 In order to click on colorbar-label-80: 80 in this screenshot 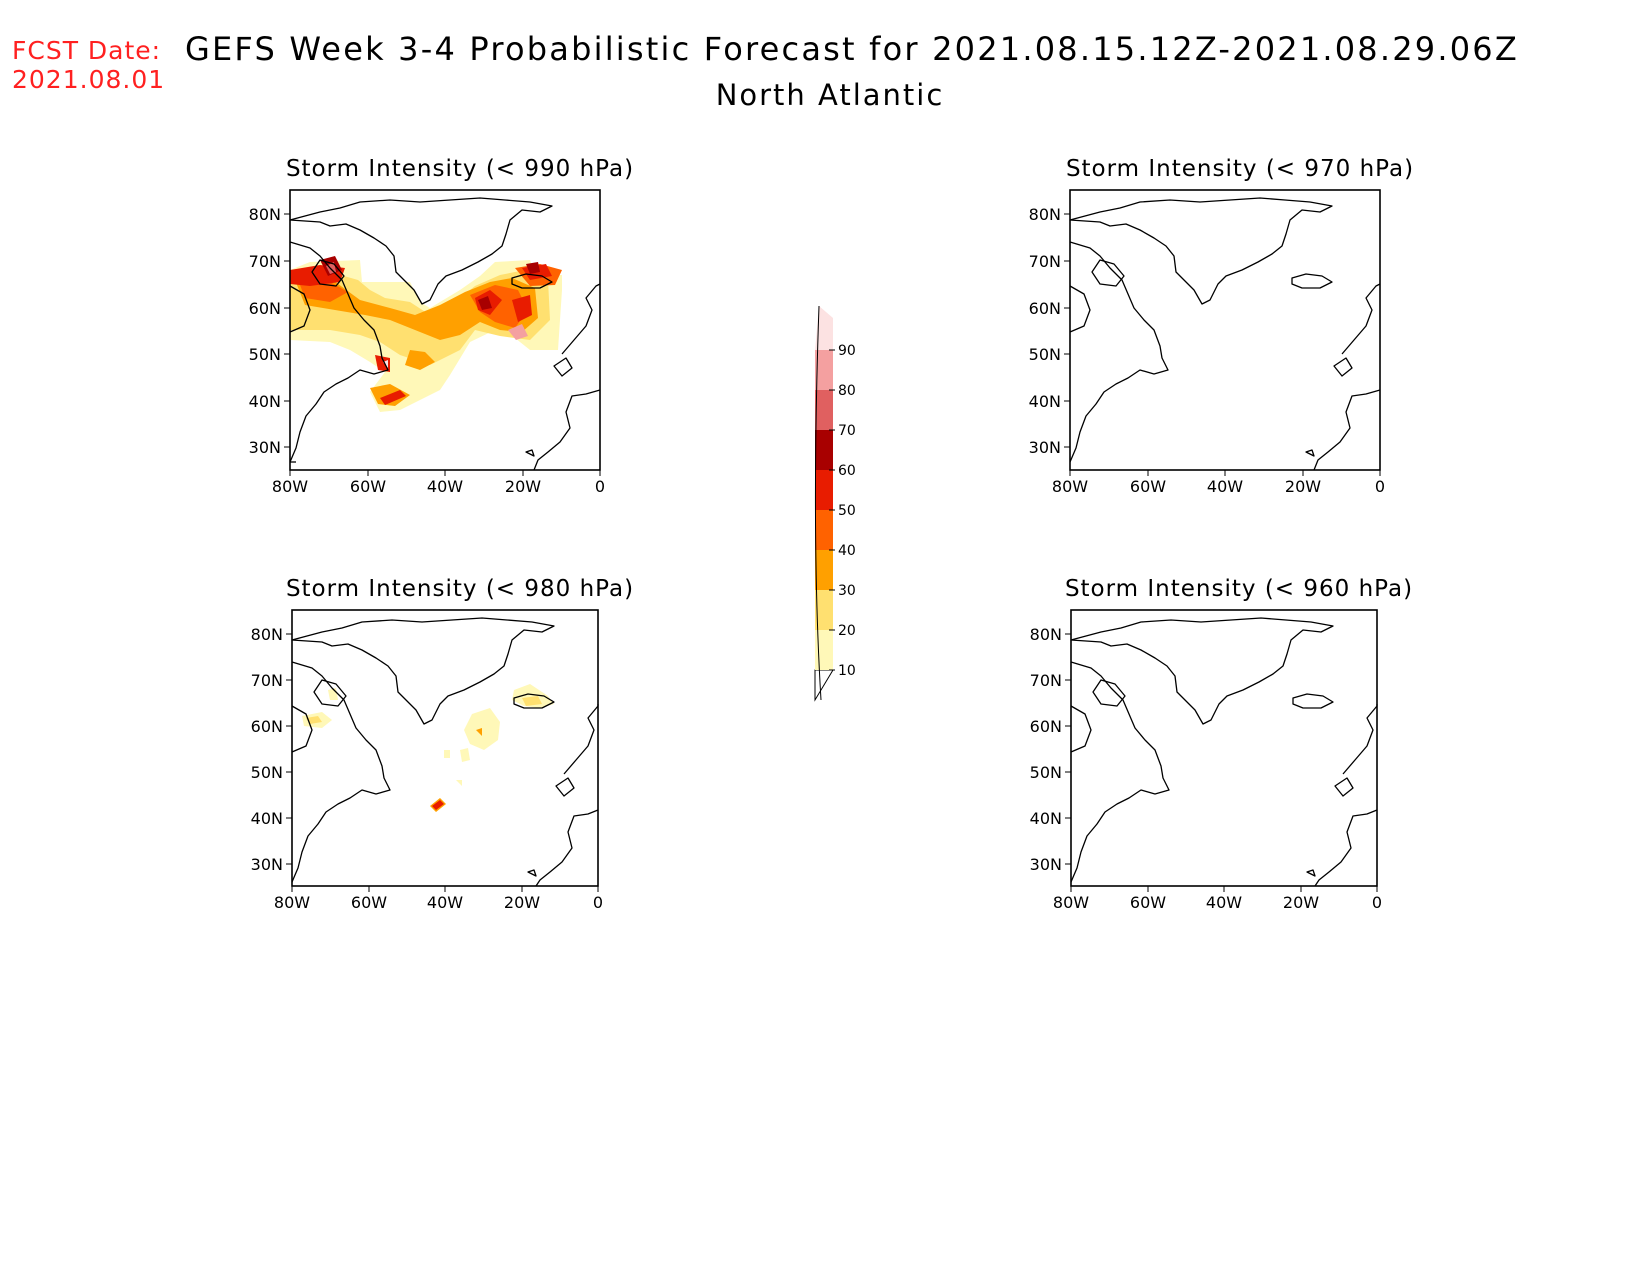, I will do `click(847, 391)`.